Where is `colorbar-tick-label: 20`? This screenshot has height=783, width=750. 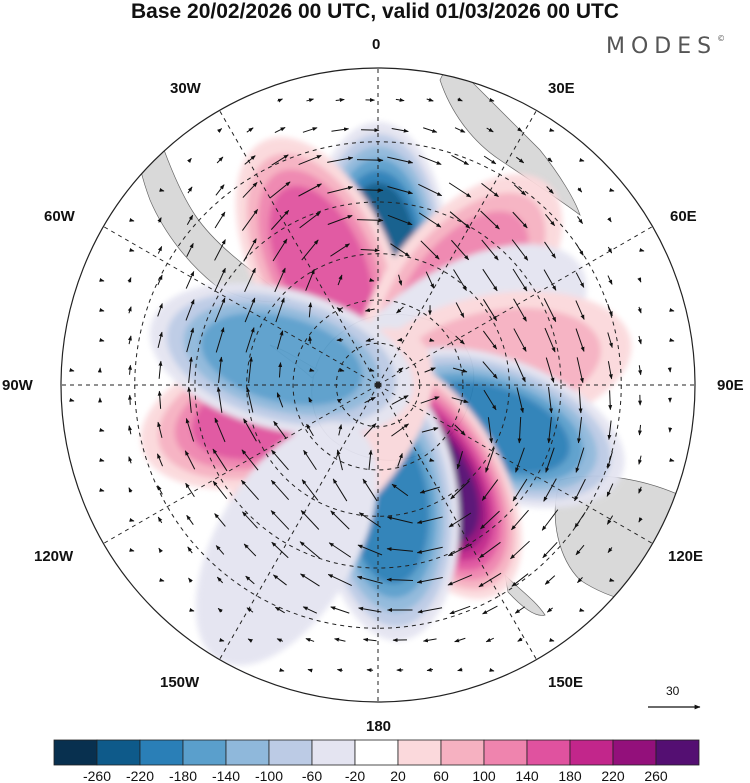
colorbar-tick-label: 20 is located at coordinates (398, 775).